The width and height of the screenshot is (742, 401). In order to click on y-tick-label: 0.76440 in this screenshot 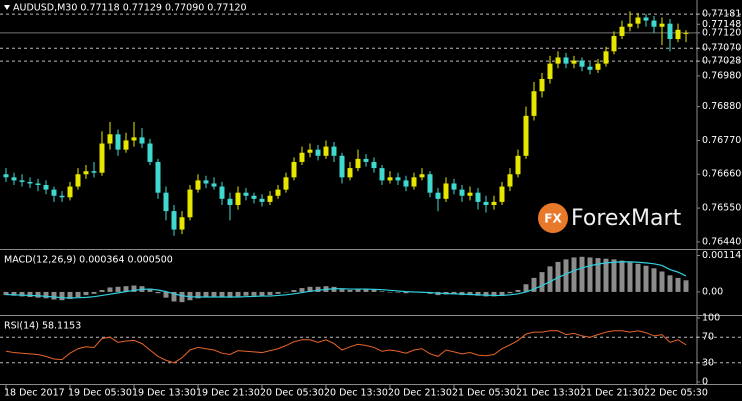, I will do `click(721, 241)`.